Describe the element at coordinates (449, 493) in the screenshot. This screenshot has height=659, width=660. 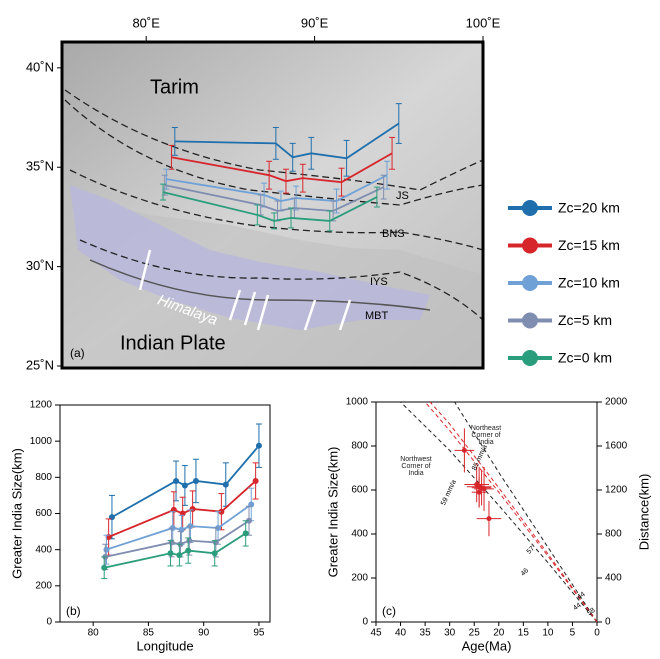
I see `annotation: 59 mm/a` at that location.